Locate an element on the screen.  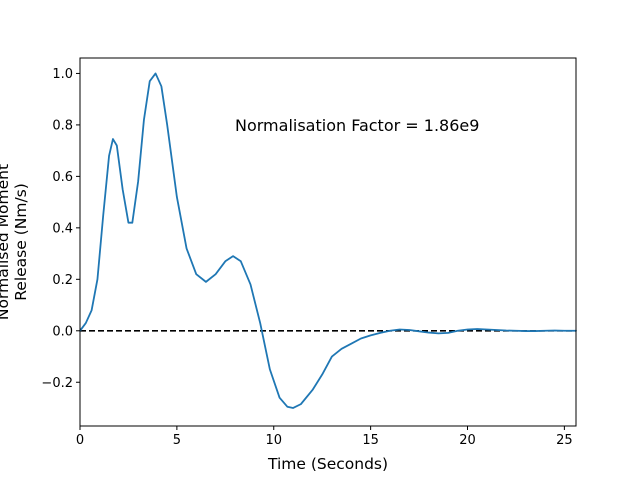
x-tick-label: 15 is located at coordinates (370, 440).